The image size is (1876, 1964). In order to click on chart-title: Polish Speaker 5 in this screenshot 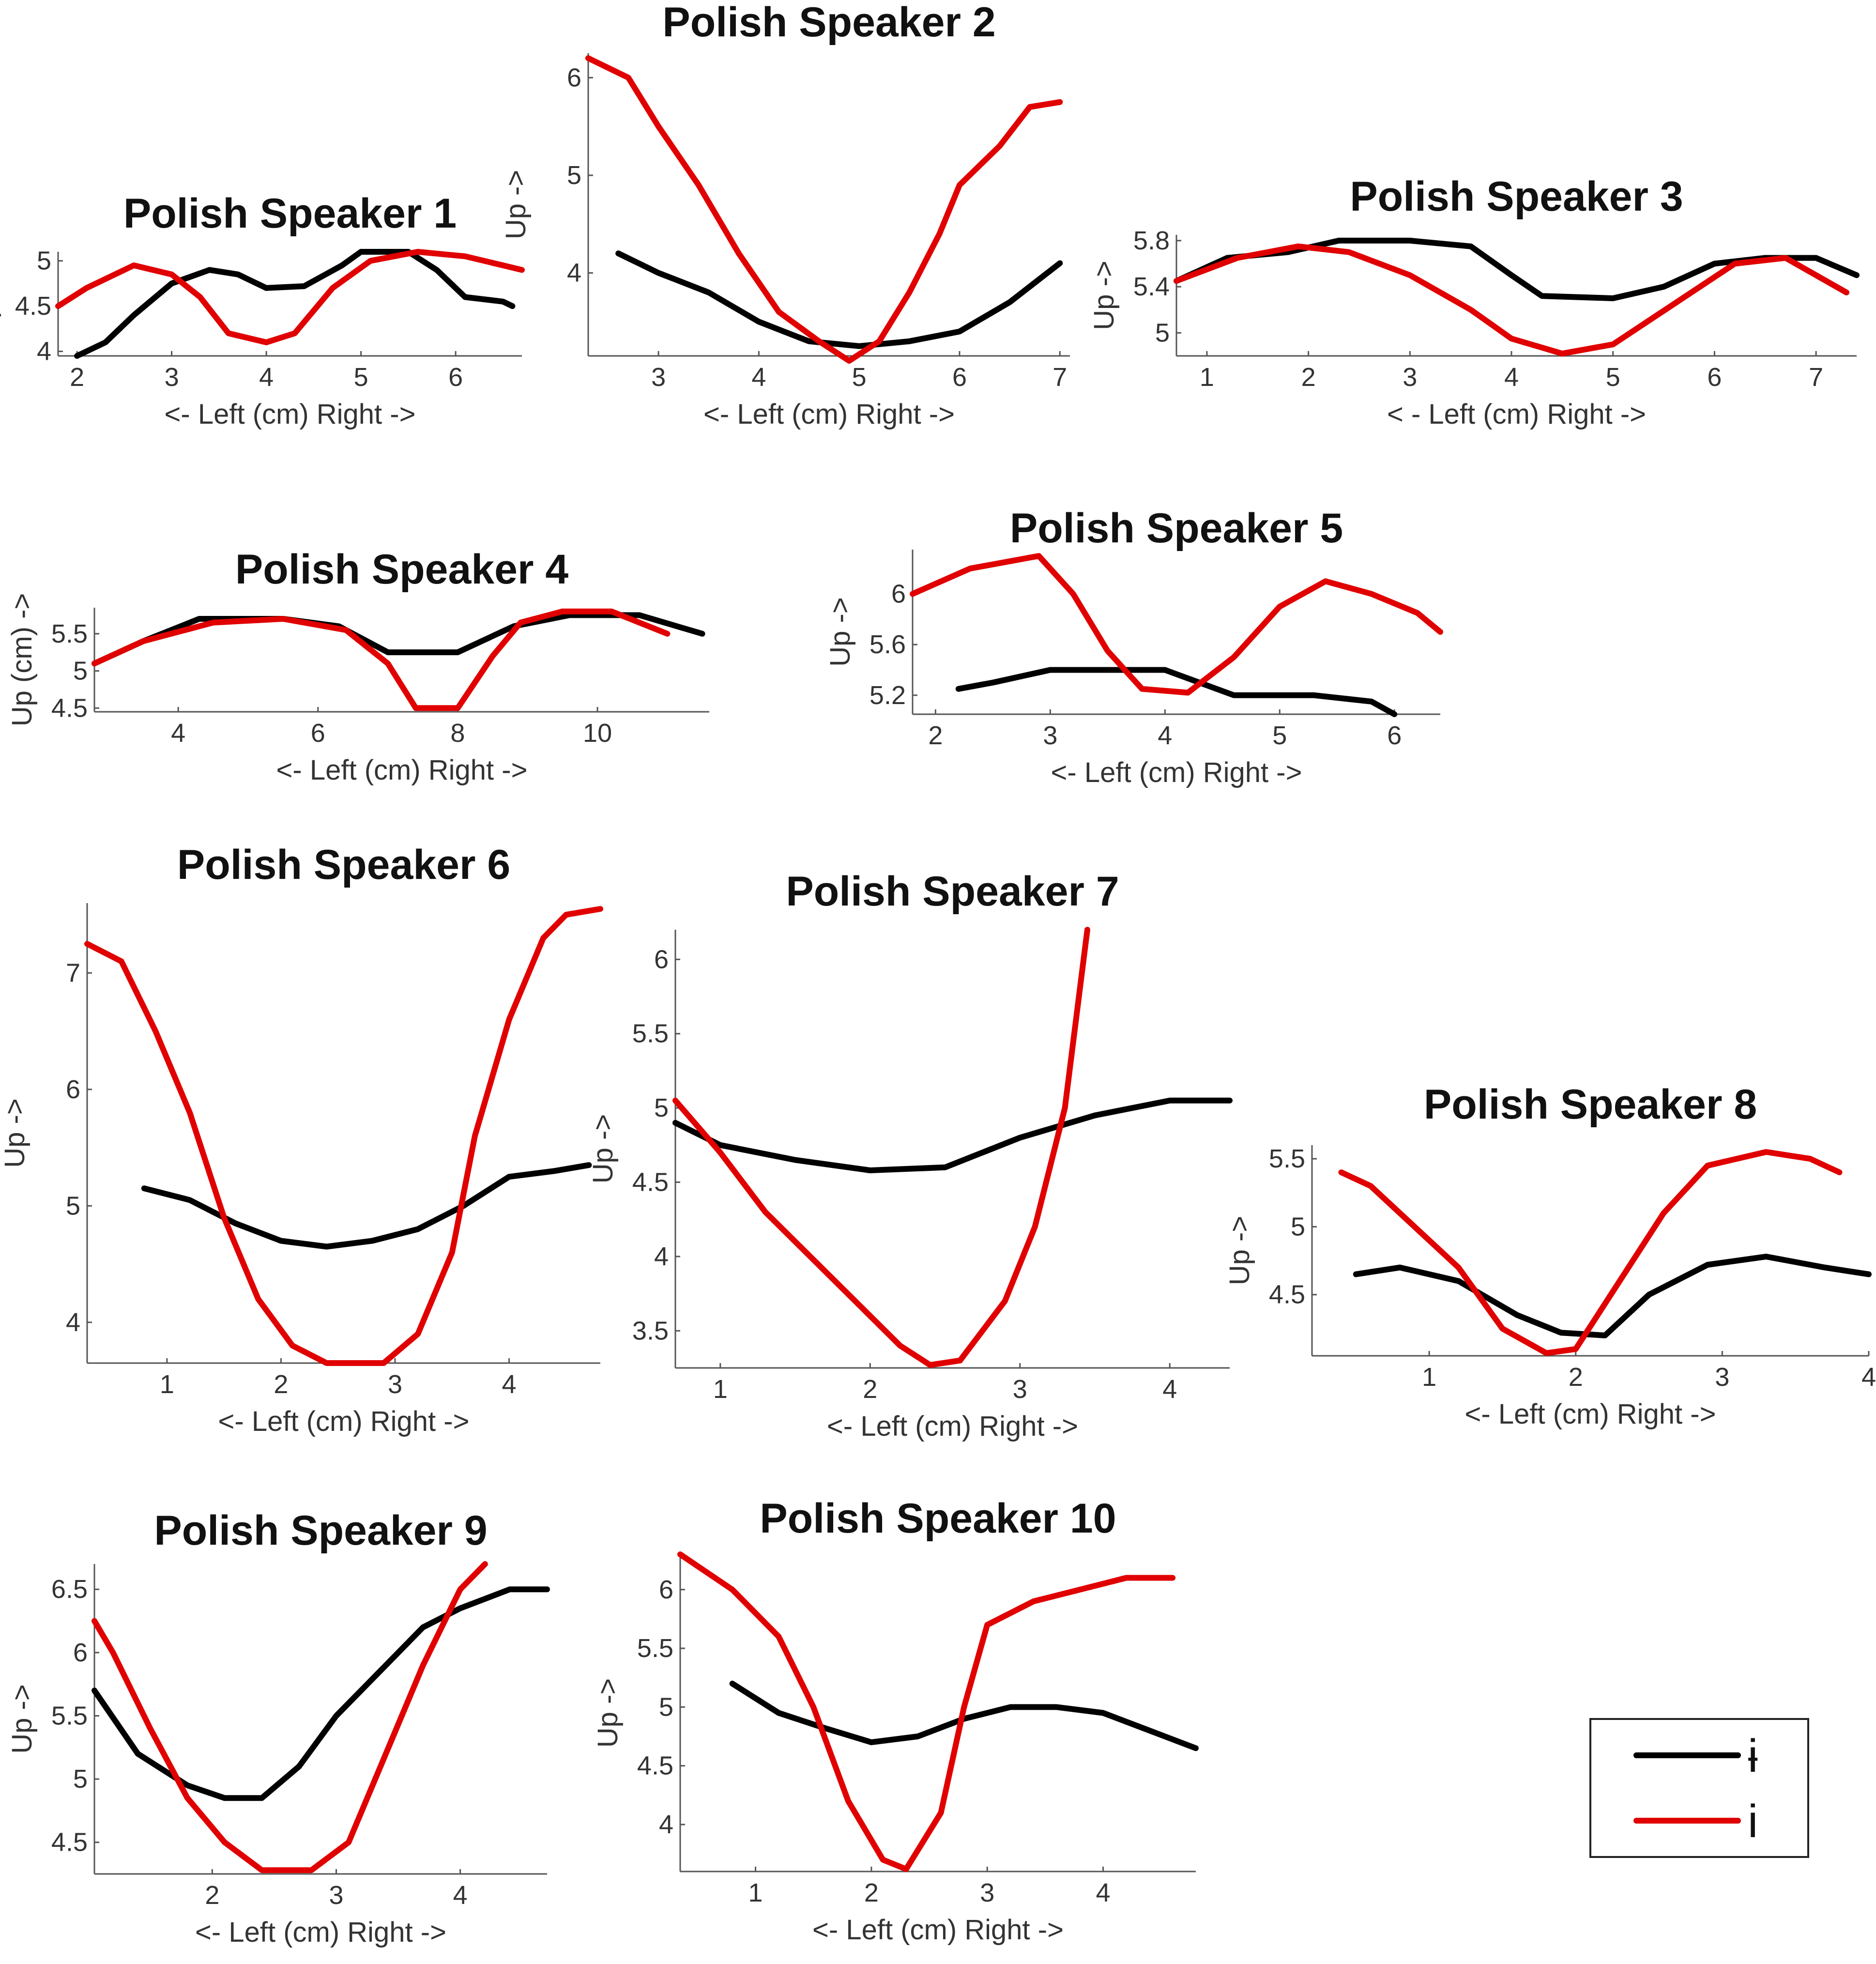, I will do `click(1176, 528)`.